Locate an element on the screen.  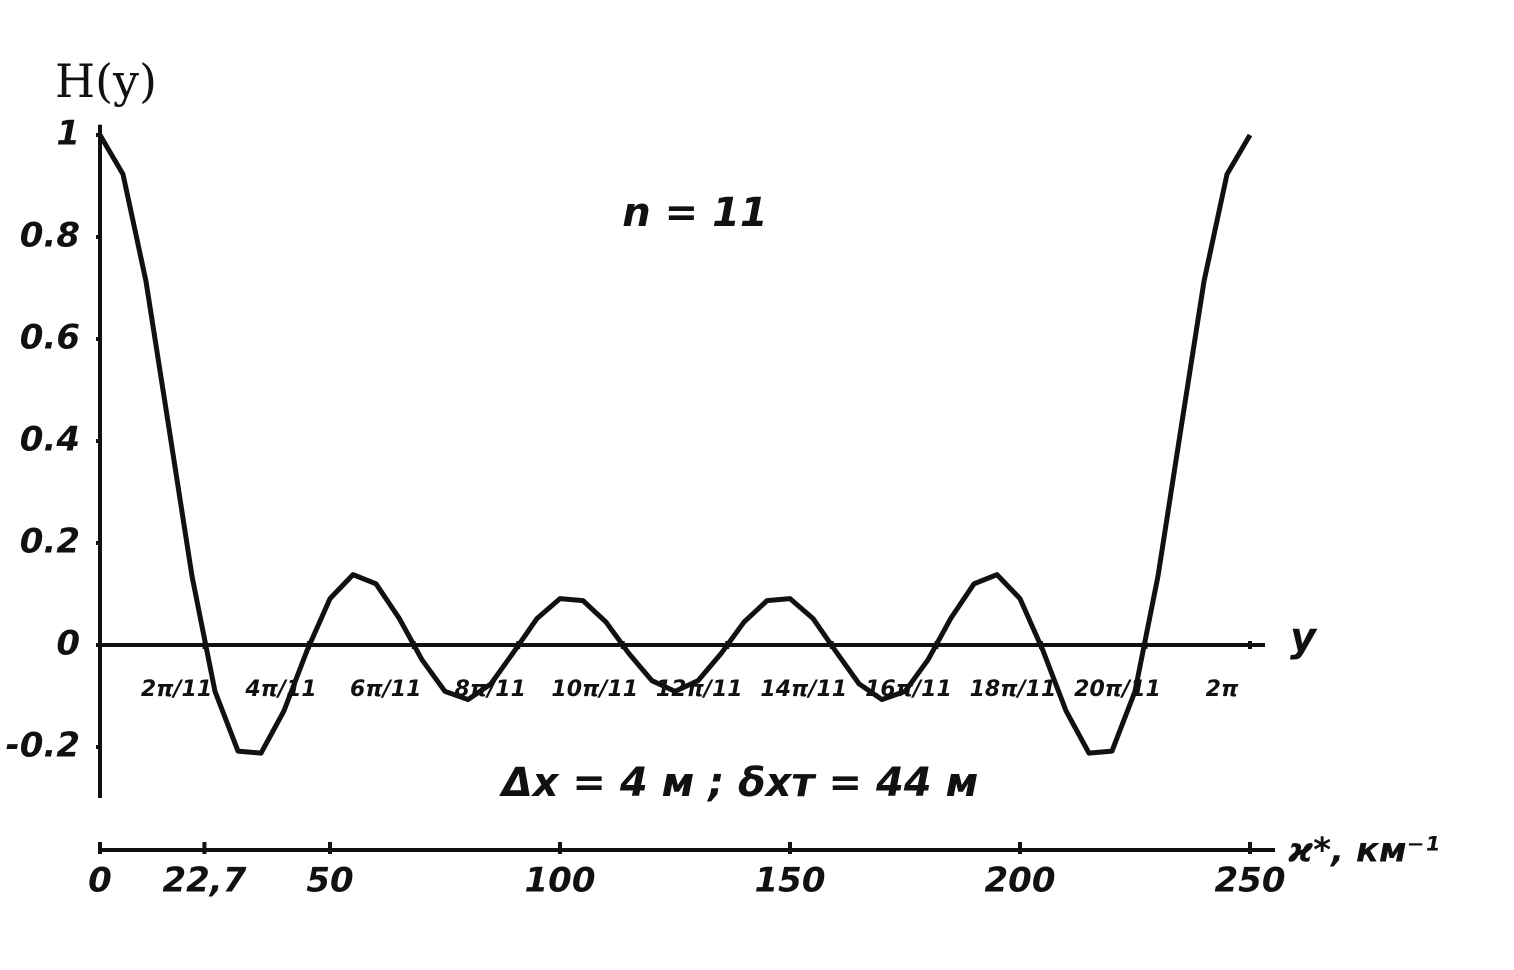
x2-axis-label: y is located at coordinates (1304, 638).